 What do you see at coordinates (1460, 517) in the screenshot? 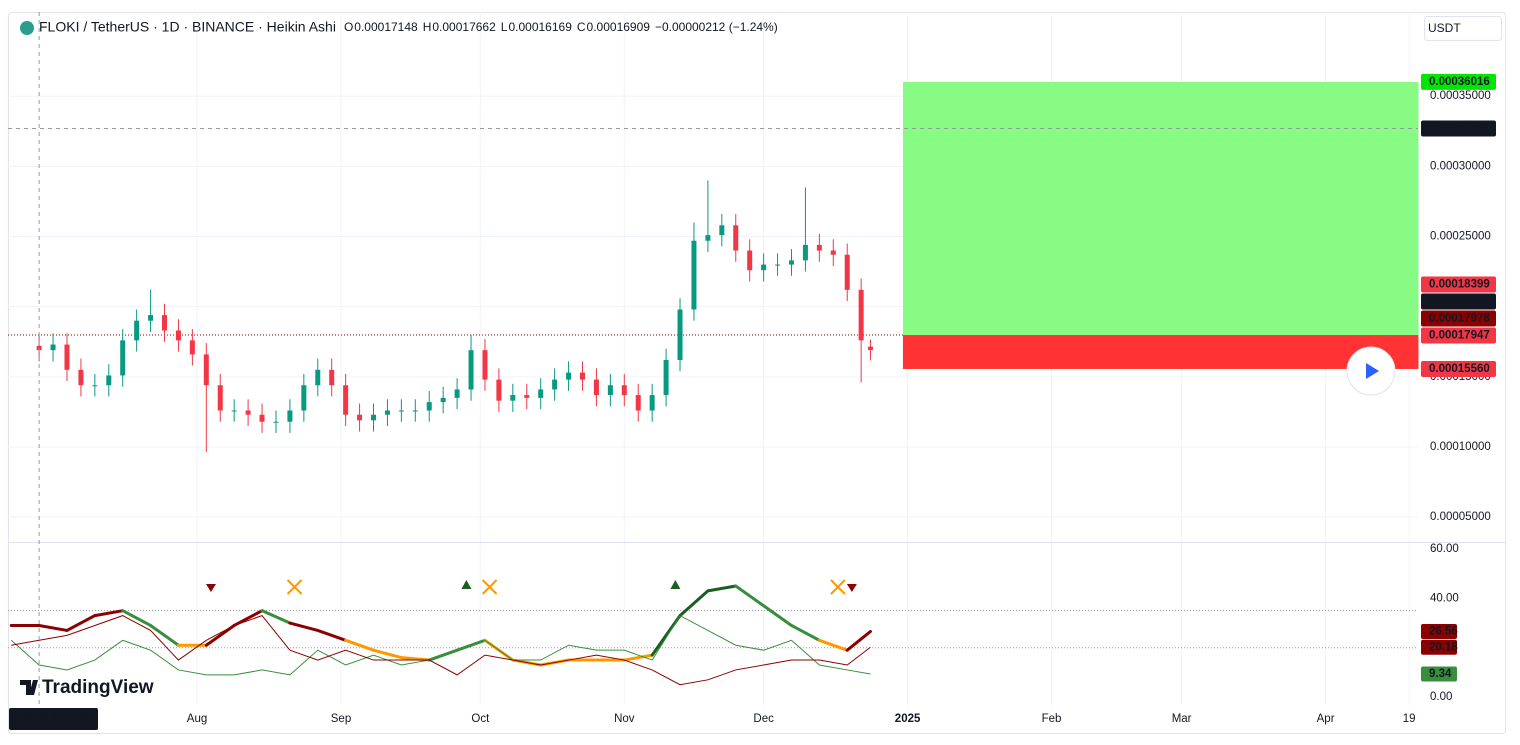
I see `y-tick-label: 0.00005000` at bounding box center [1460, 517].